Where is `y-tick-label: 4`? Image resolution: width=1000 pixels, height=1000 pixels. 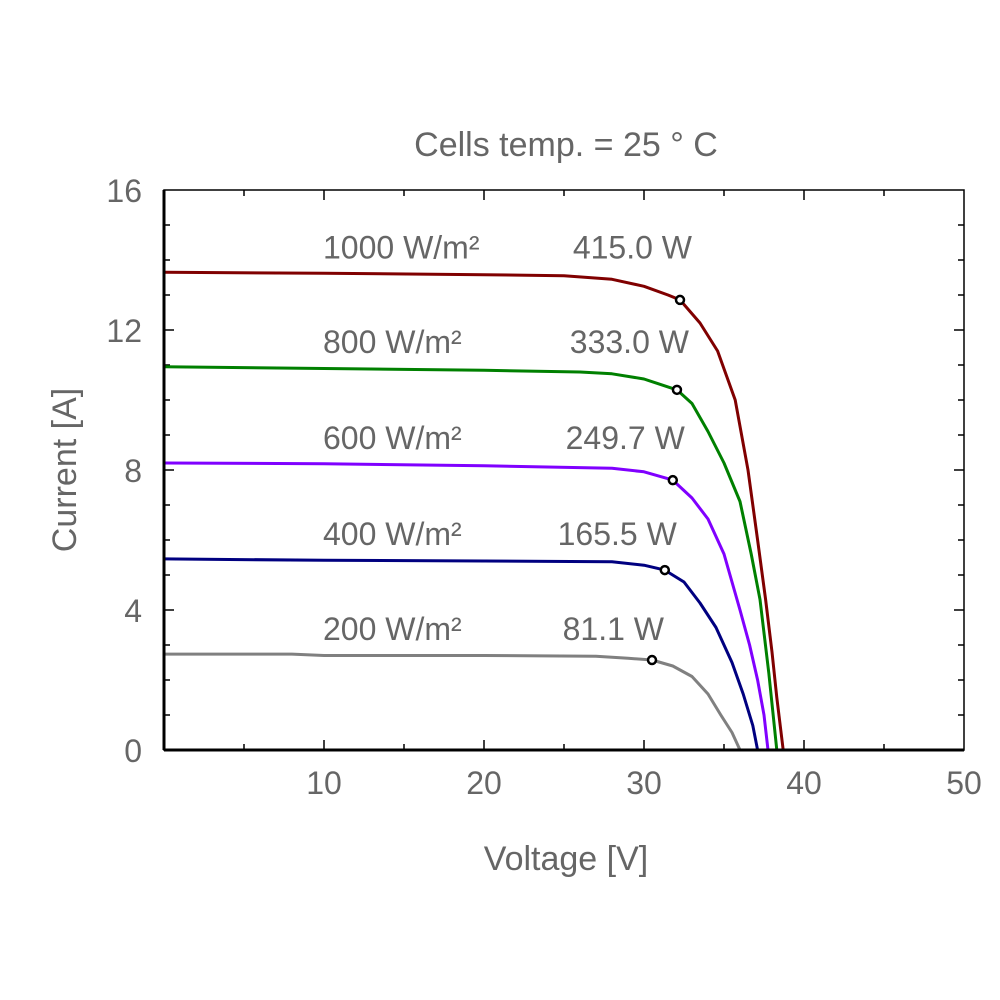
y-tick-label: 4 is located at coordinates (133, 611).